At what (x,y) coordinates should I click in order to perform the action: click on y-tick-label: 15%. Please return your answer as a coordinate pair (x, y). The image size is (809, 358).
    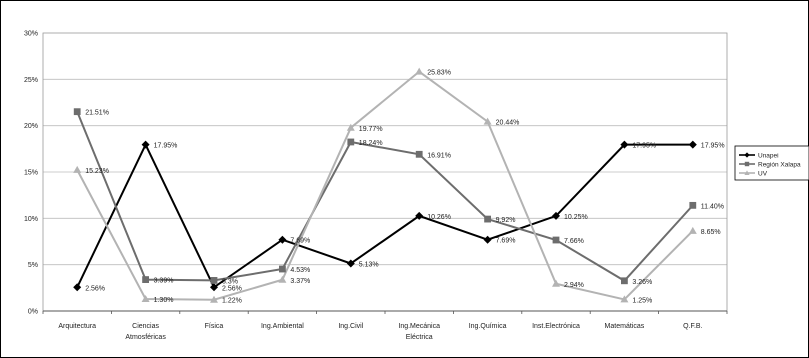
    Looking at the image, I should click on (31, 173).